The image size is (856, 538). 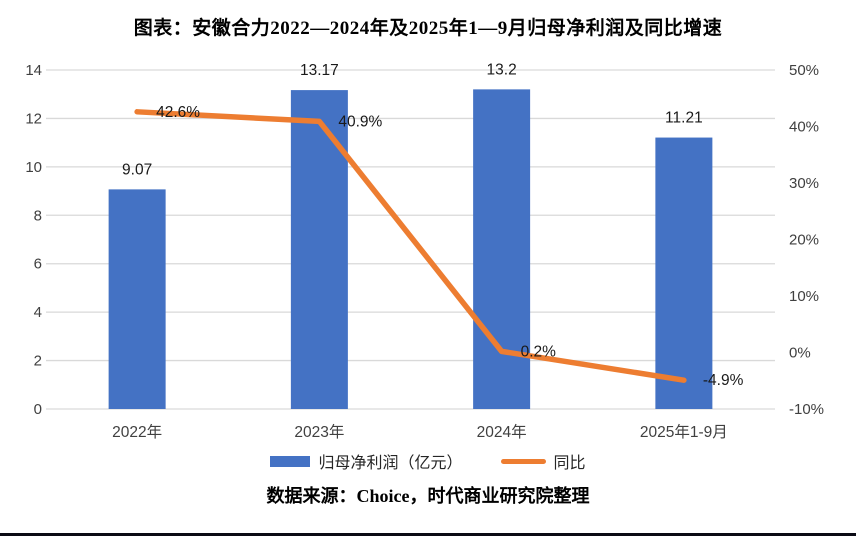 What do you see at coordinates (38, 409) in the screenshot?
I see `left-axis-tick-label: 0` at bounding box center [38, 409].